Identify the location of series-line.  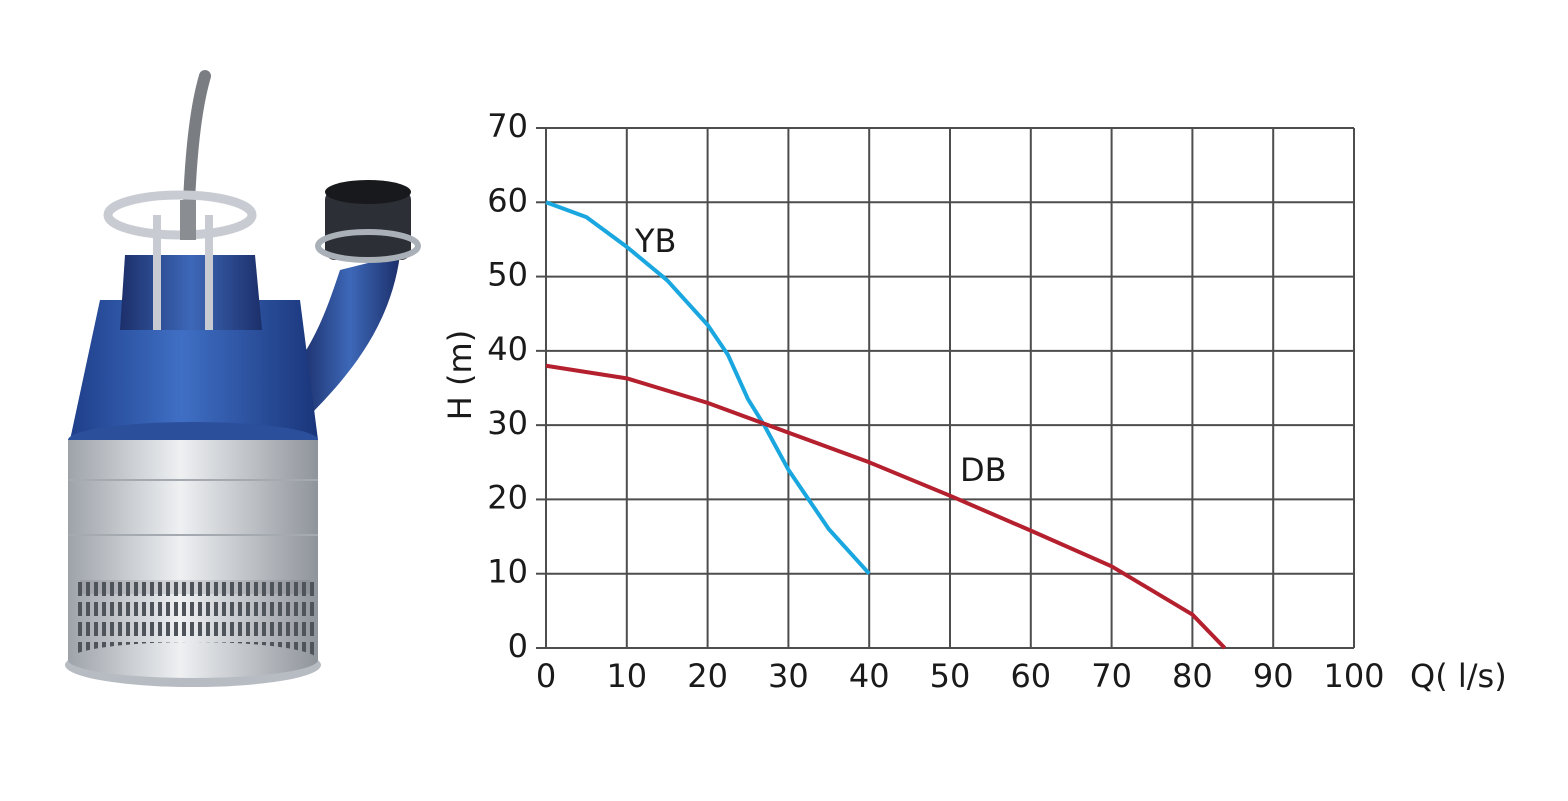
(708, 388).